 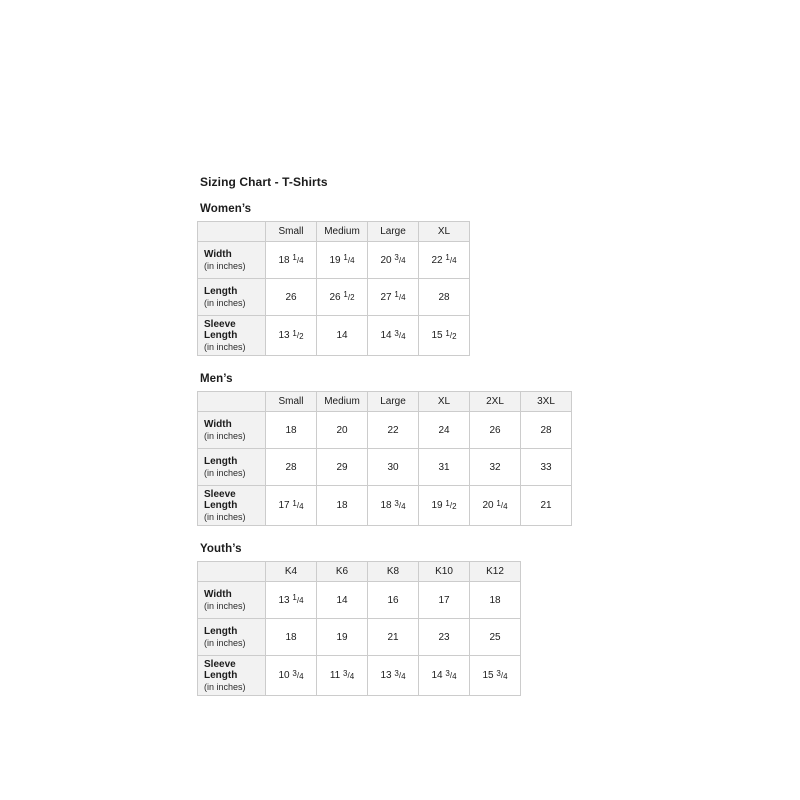 What do you see at coordinates (393, 505) in the screenshot?
I see `size-cell: 18 3/4` at bounding box center [393, 505].